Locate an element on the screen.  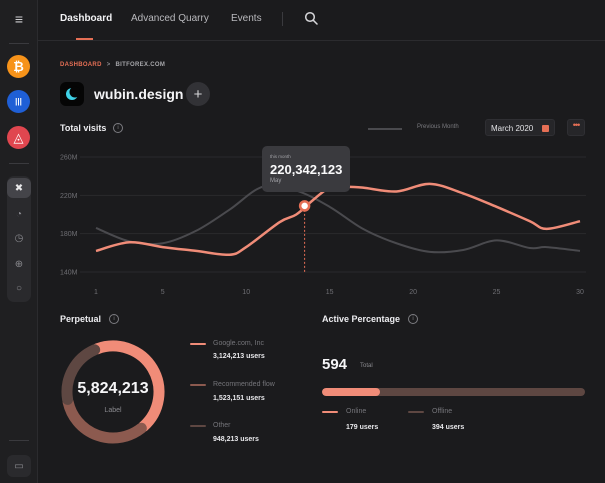
brand-logo is located at coordinates (72, 94).